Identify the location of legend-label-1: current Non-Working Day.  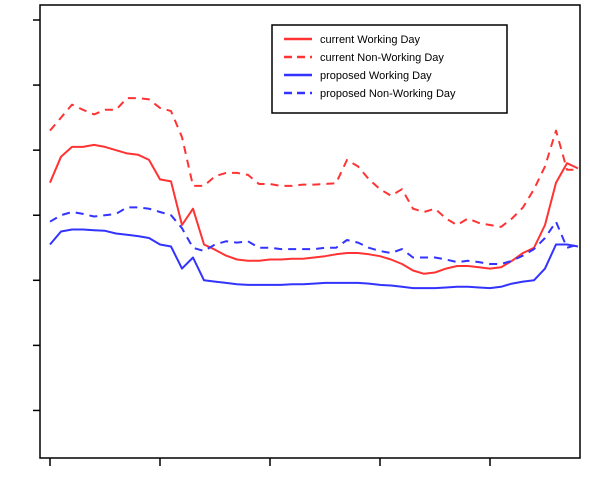
(382, 58).